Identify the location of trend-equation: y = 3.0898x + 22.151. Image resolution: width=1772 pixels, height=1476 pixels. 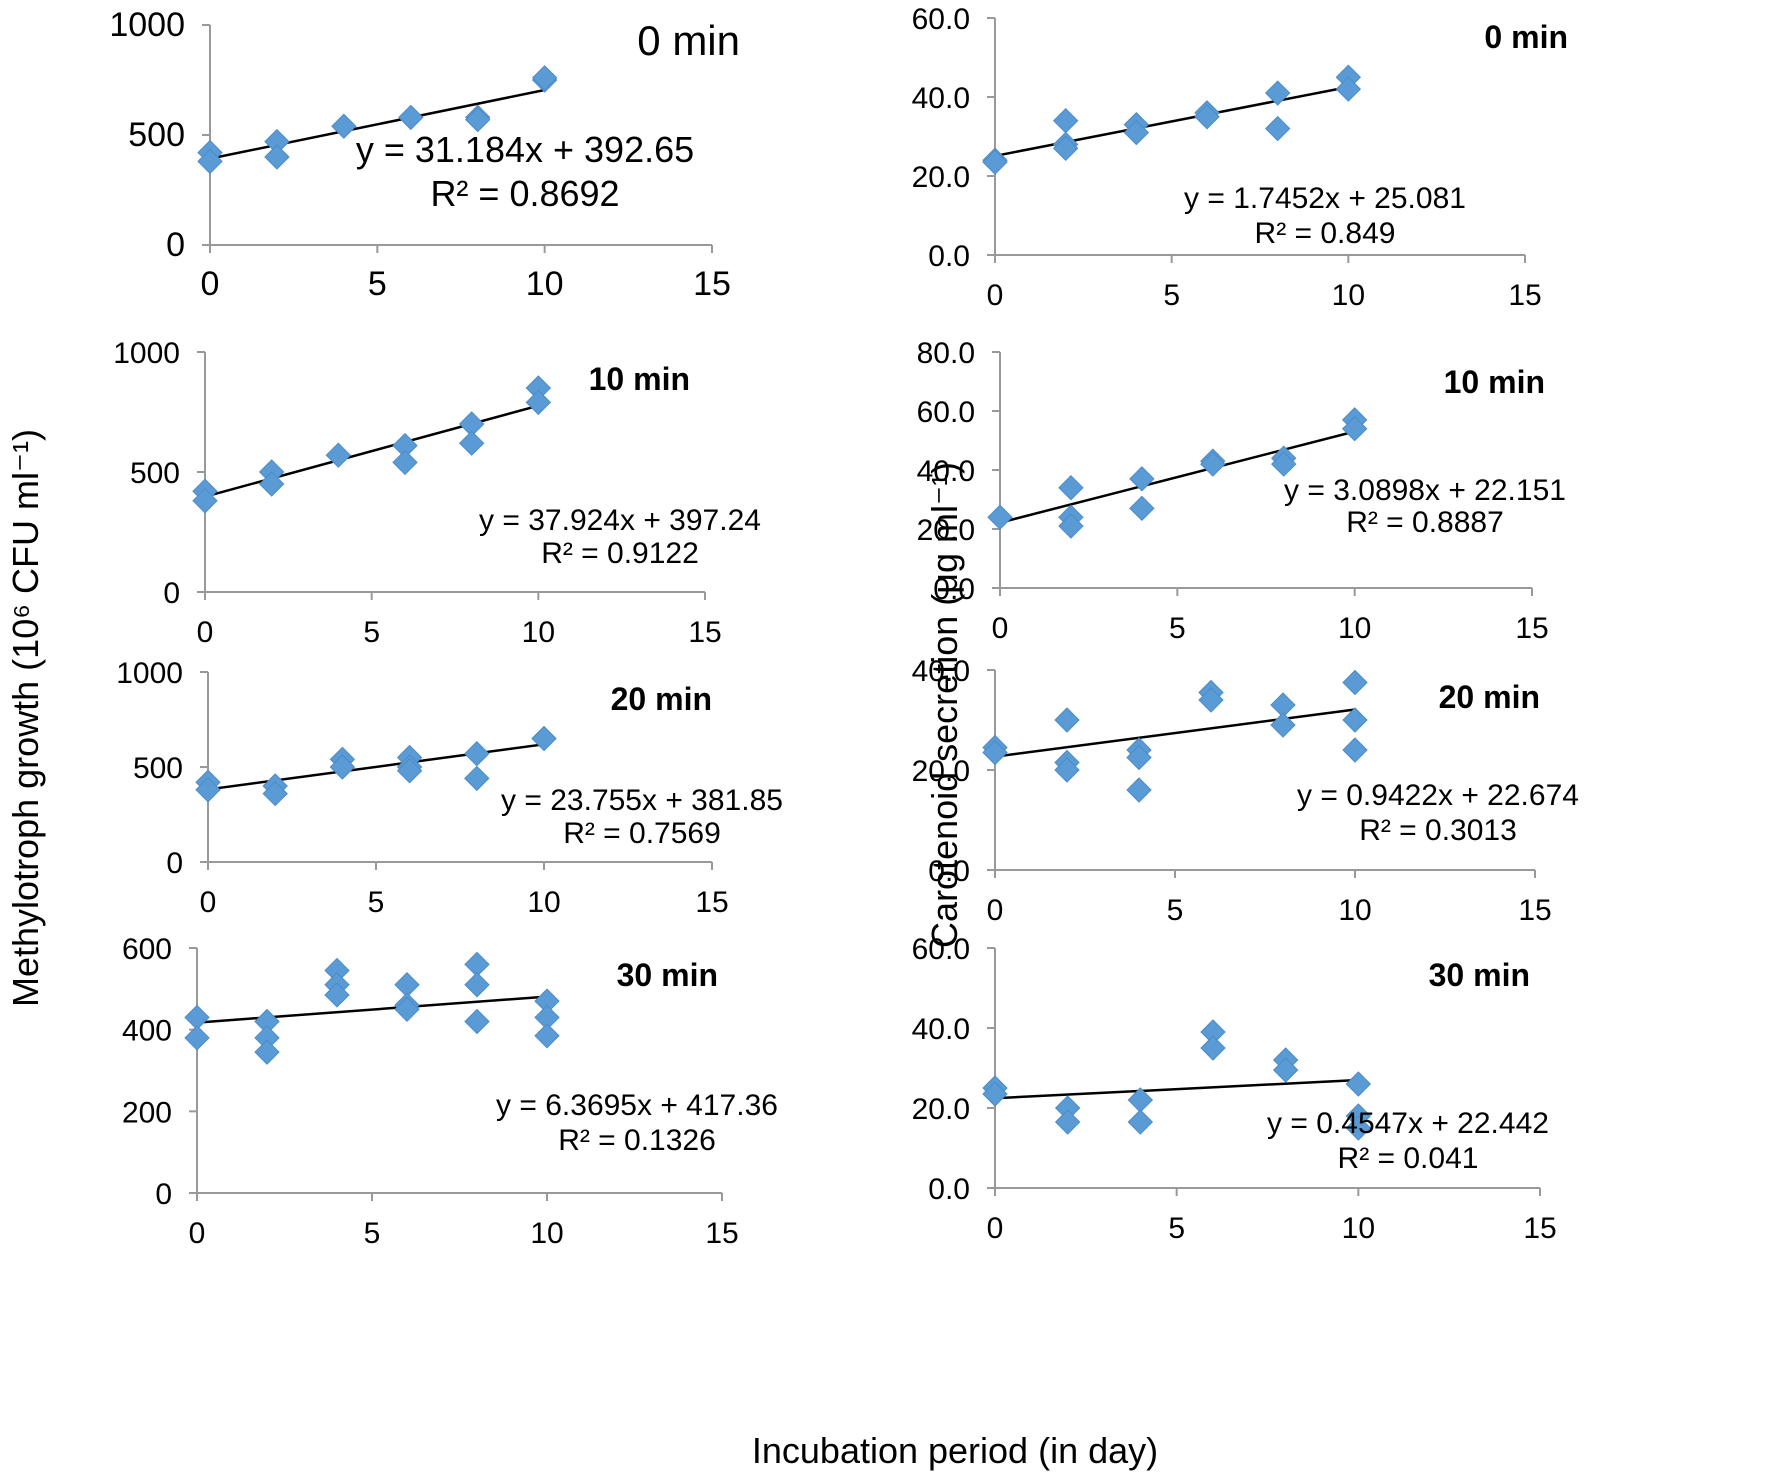
(1425, 490).